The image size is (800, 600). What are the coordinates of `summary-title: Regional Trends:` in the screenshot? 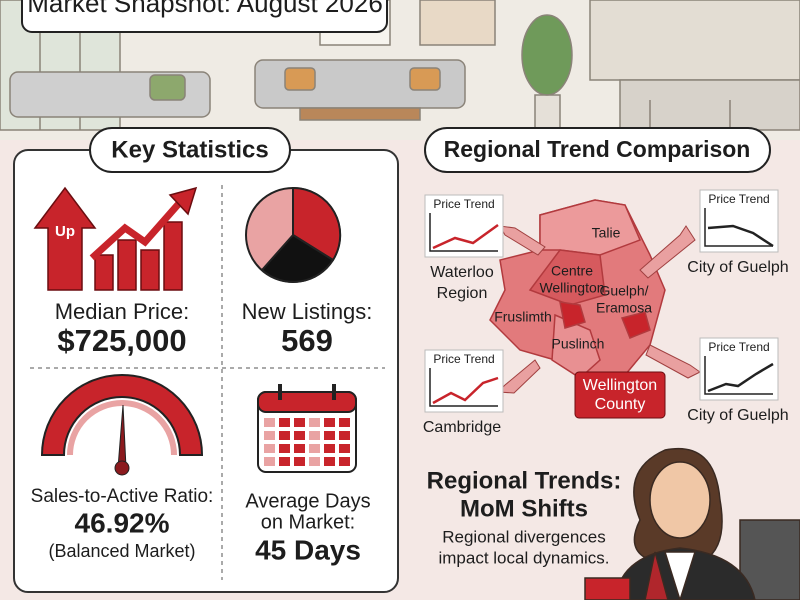 It's located at (524, 480).